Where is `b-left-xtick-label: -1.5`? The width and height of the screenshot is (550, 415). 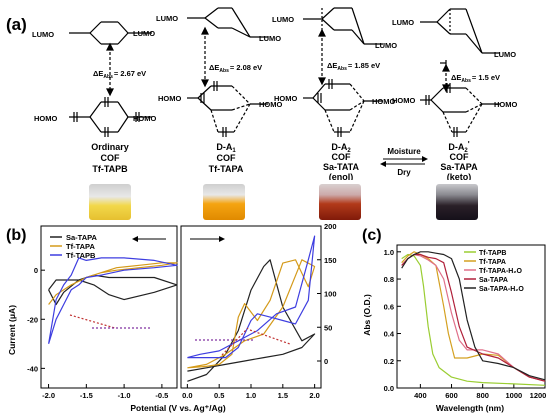
b-left-xtick-label: -1.5 is located at coordinates (86, 395).